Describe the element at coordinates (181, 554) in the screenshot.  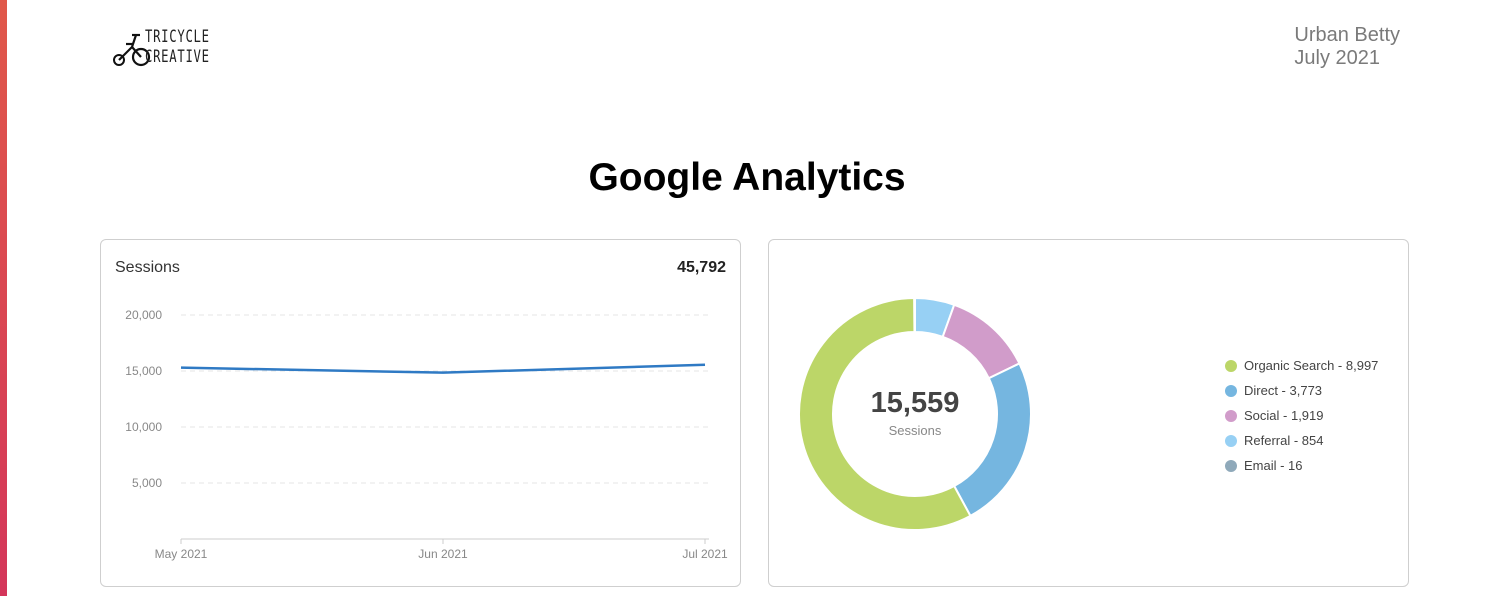
I see `x-tick-label: May 2021` at that location.